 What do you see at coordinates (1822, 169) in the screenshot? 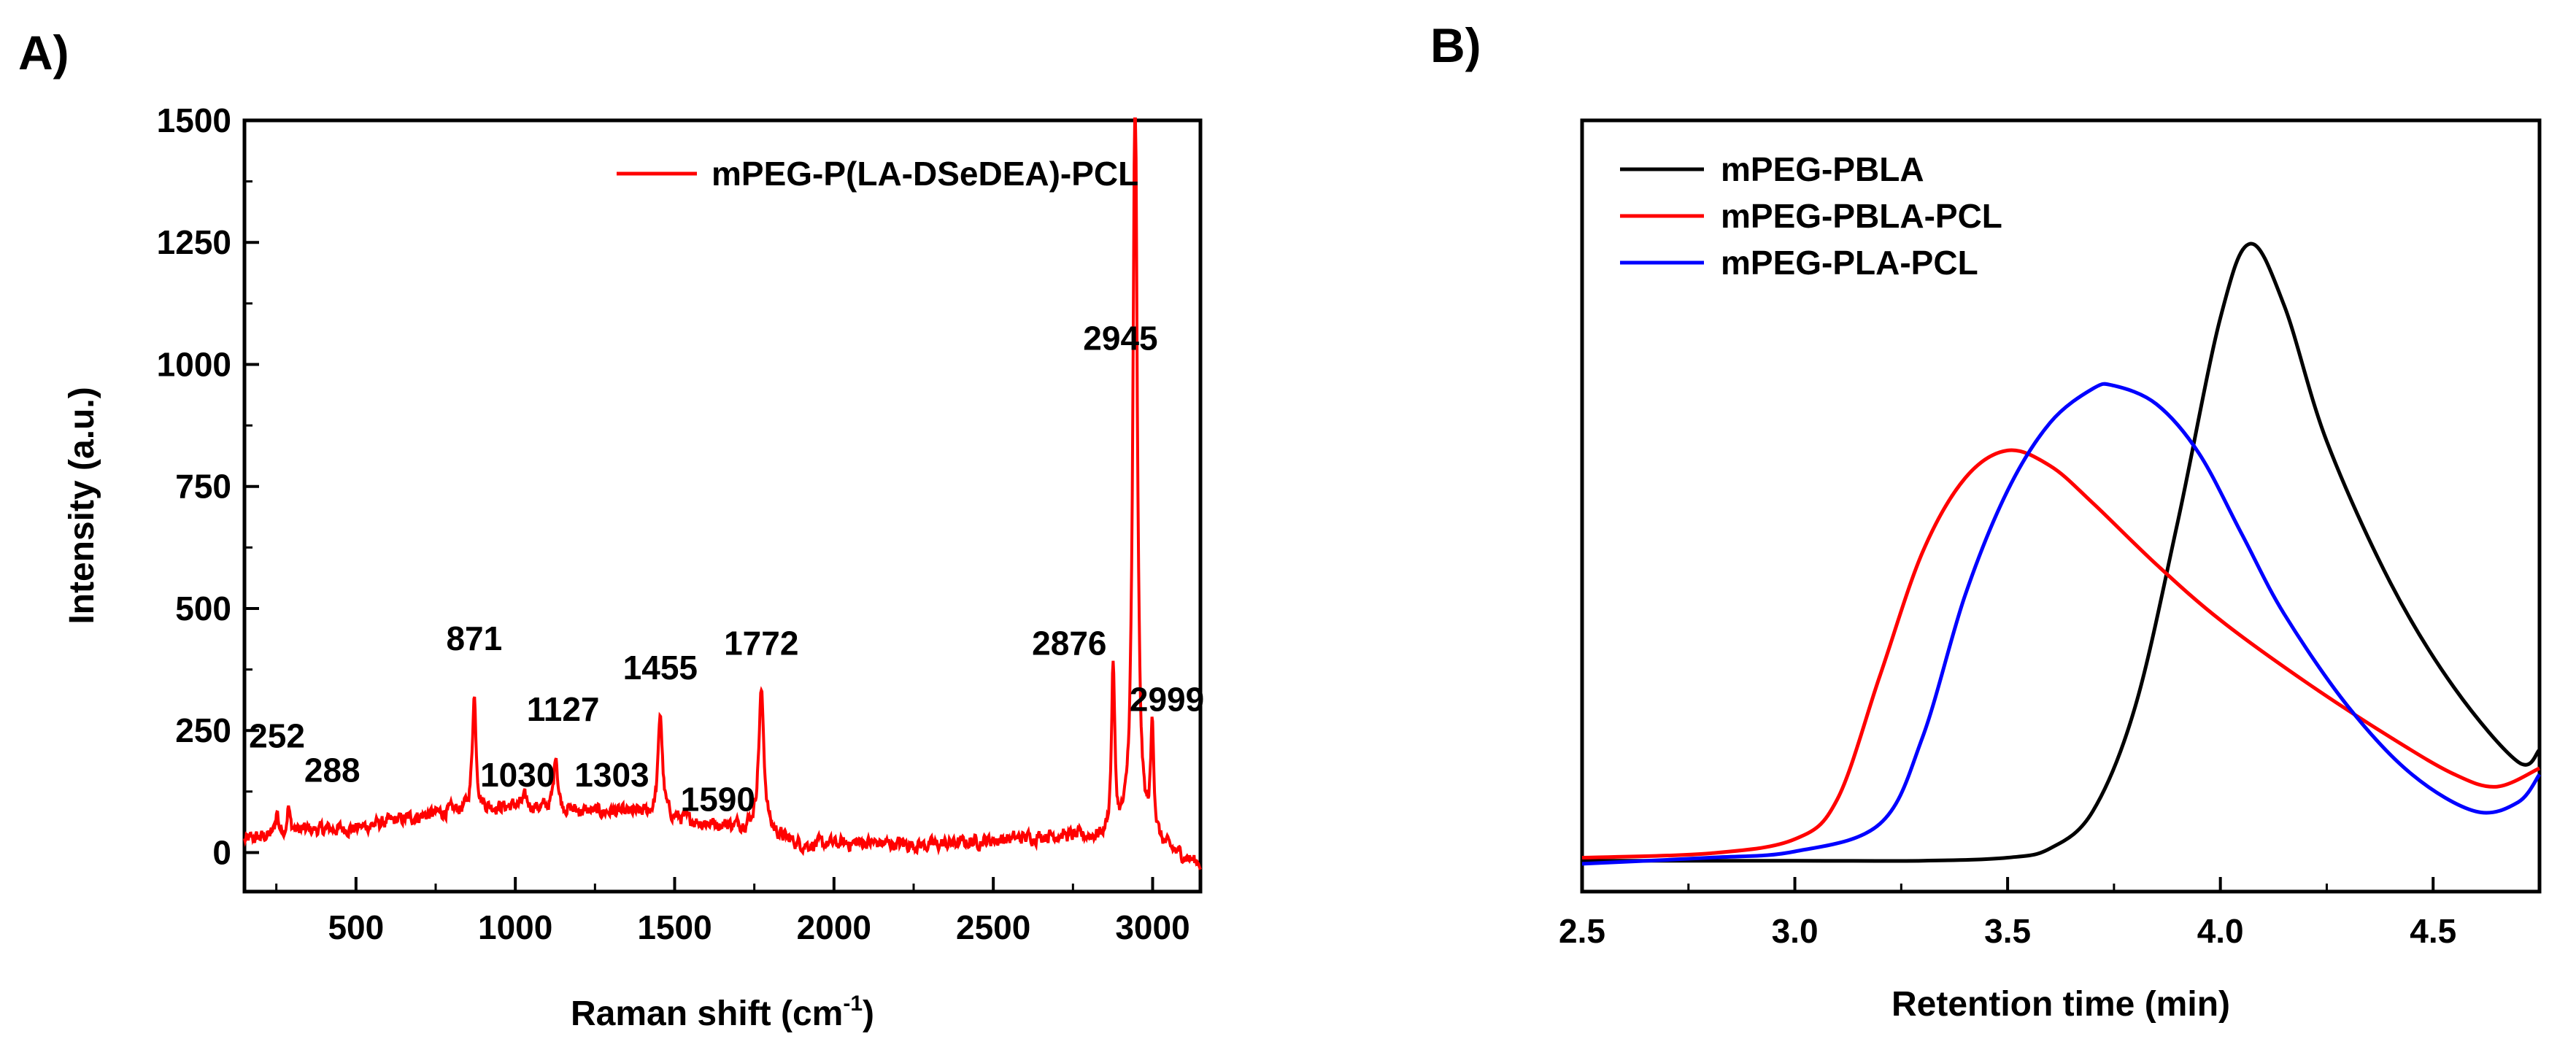
I see `legend-label-mpeg-pbla: mPEG-PBLA` at bounding box center [1822, 169].